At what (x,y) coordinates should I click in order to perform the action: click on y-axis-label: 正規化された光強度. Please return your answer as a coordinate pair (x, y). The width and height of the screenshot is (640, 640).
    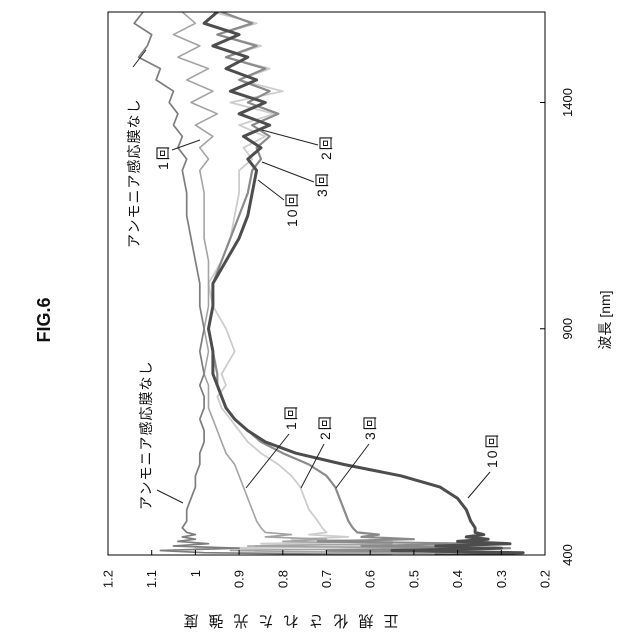
    Looking at the image, I should click on (285, 620).